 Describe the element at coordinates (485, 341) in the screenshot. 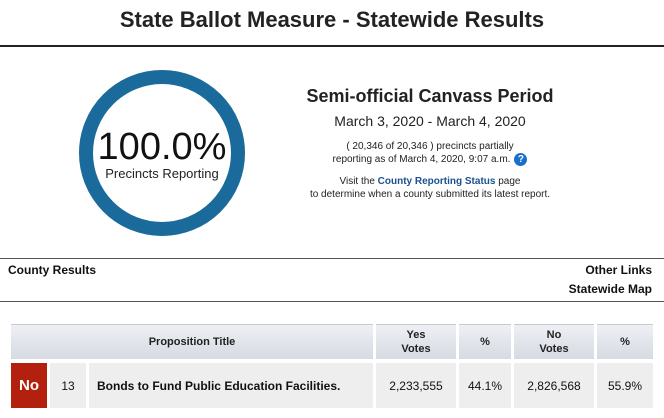

I see `col-yes-pct: %` at that location.